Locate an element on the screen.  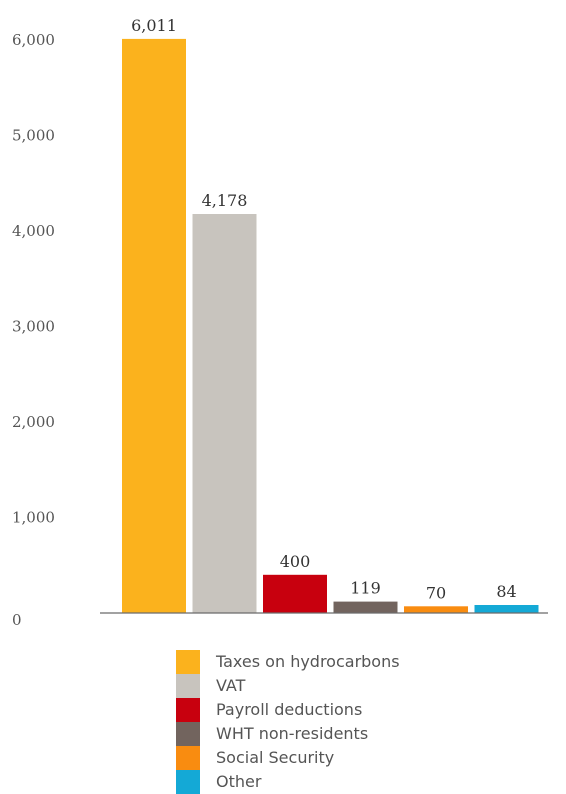
y-tick-label: 3,000 is located at coordinates (33, 327).